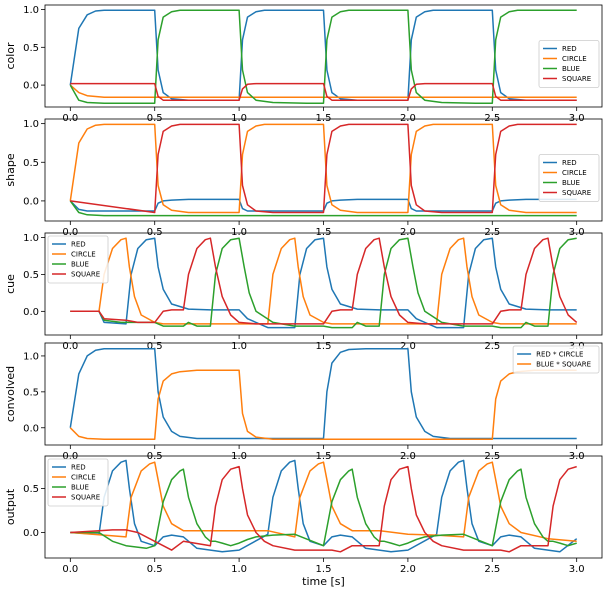 The width and height of the screenshot is (609, 589). What do you see at coordinates (559, 355) in the screenshot?
I see `legend-label: RED * CIRCLE` at bounding box center [559, 355].